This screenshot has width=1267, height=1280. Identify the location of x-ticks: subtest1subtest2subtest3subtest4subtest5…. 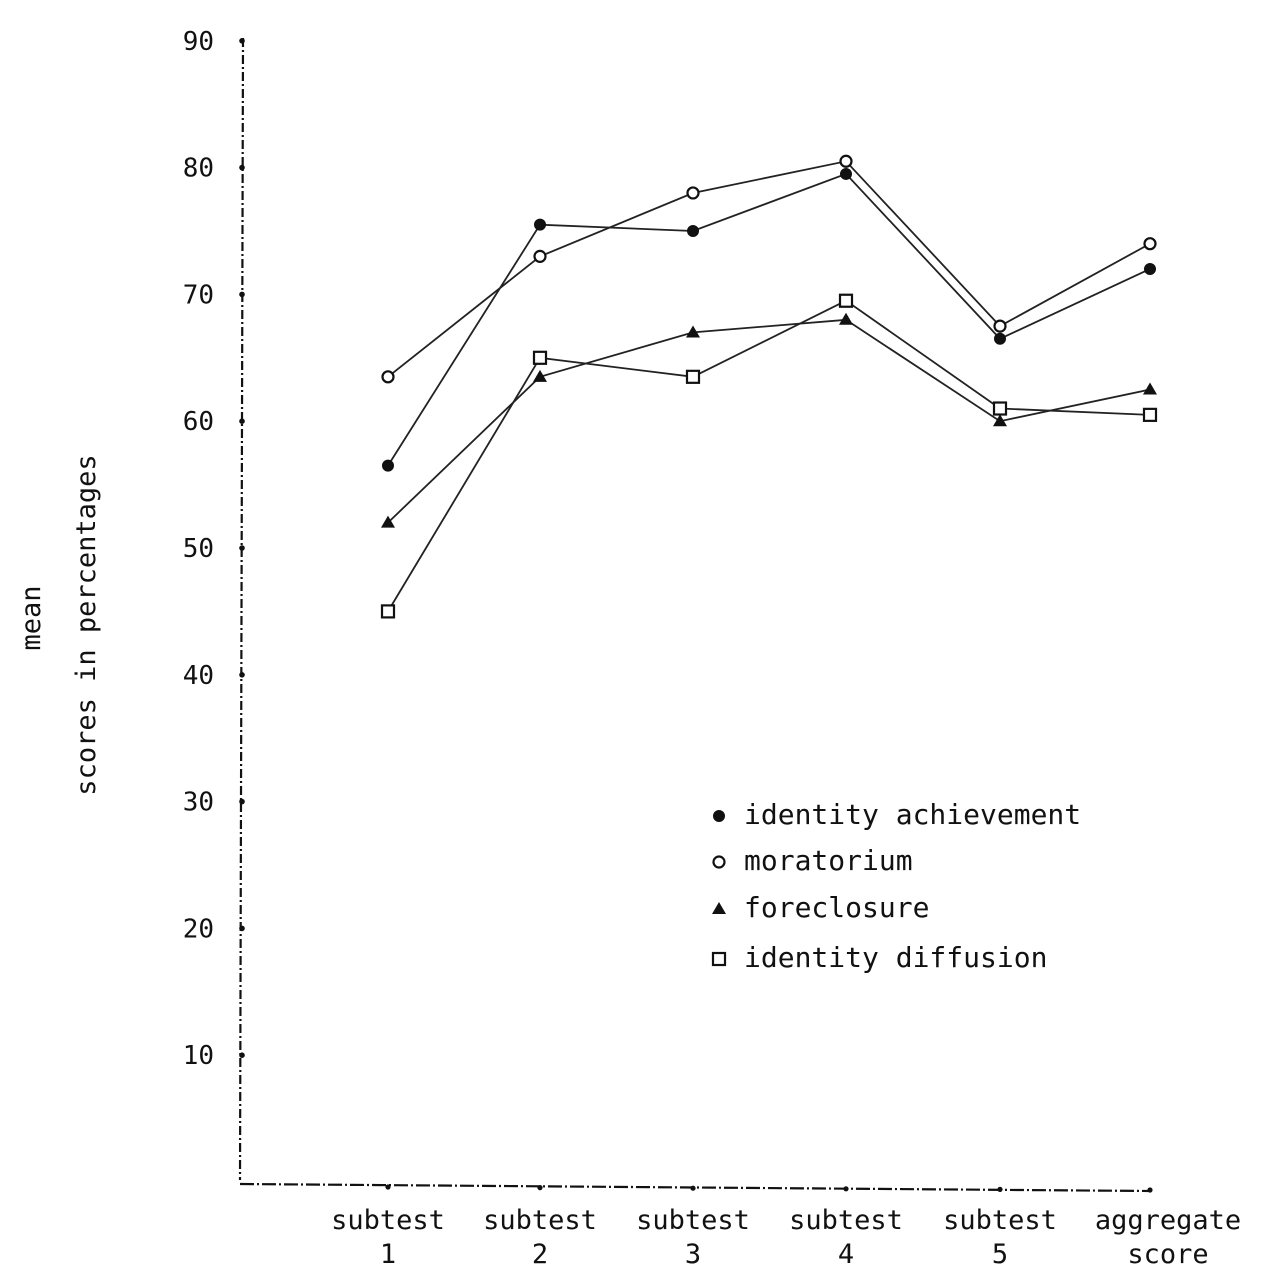
(786, 1227).